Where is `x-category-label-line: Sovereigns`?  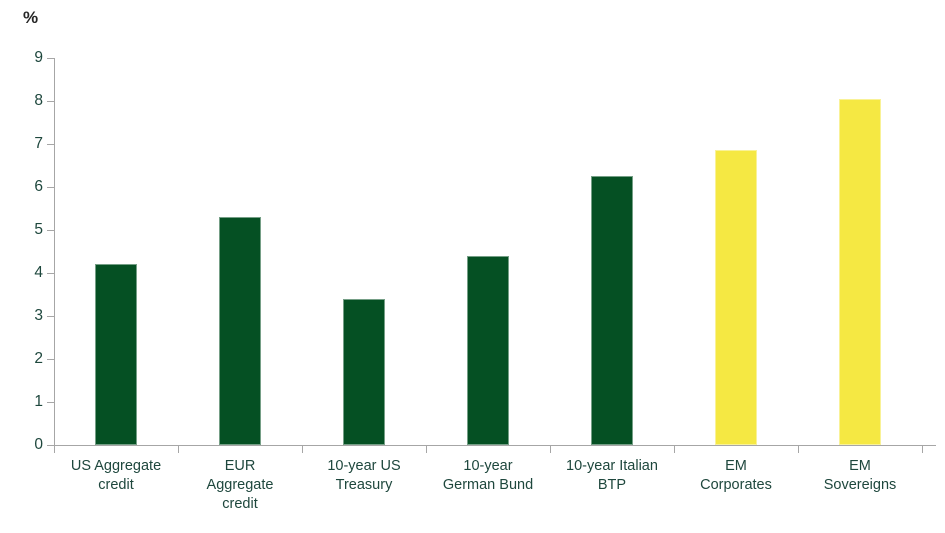 x-category-label-line: Sovereigns is located at coordinates (860, 485).